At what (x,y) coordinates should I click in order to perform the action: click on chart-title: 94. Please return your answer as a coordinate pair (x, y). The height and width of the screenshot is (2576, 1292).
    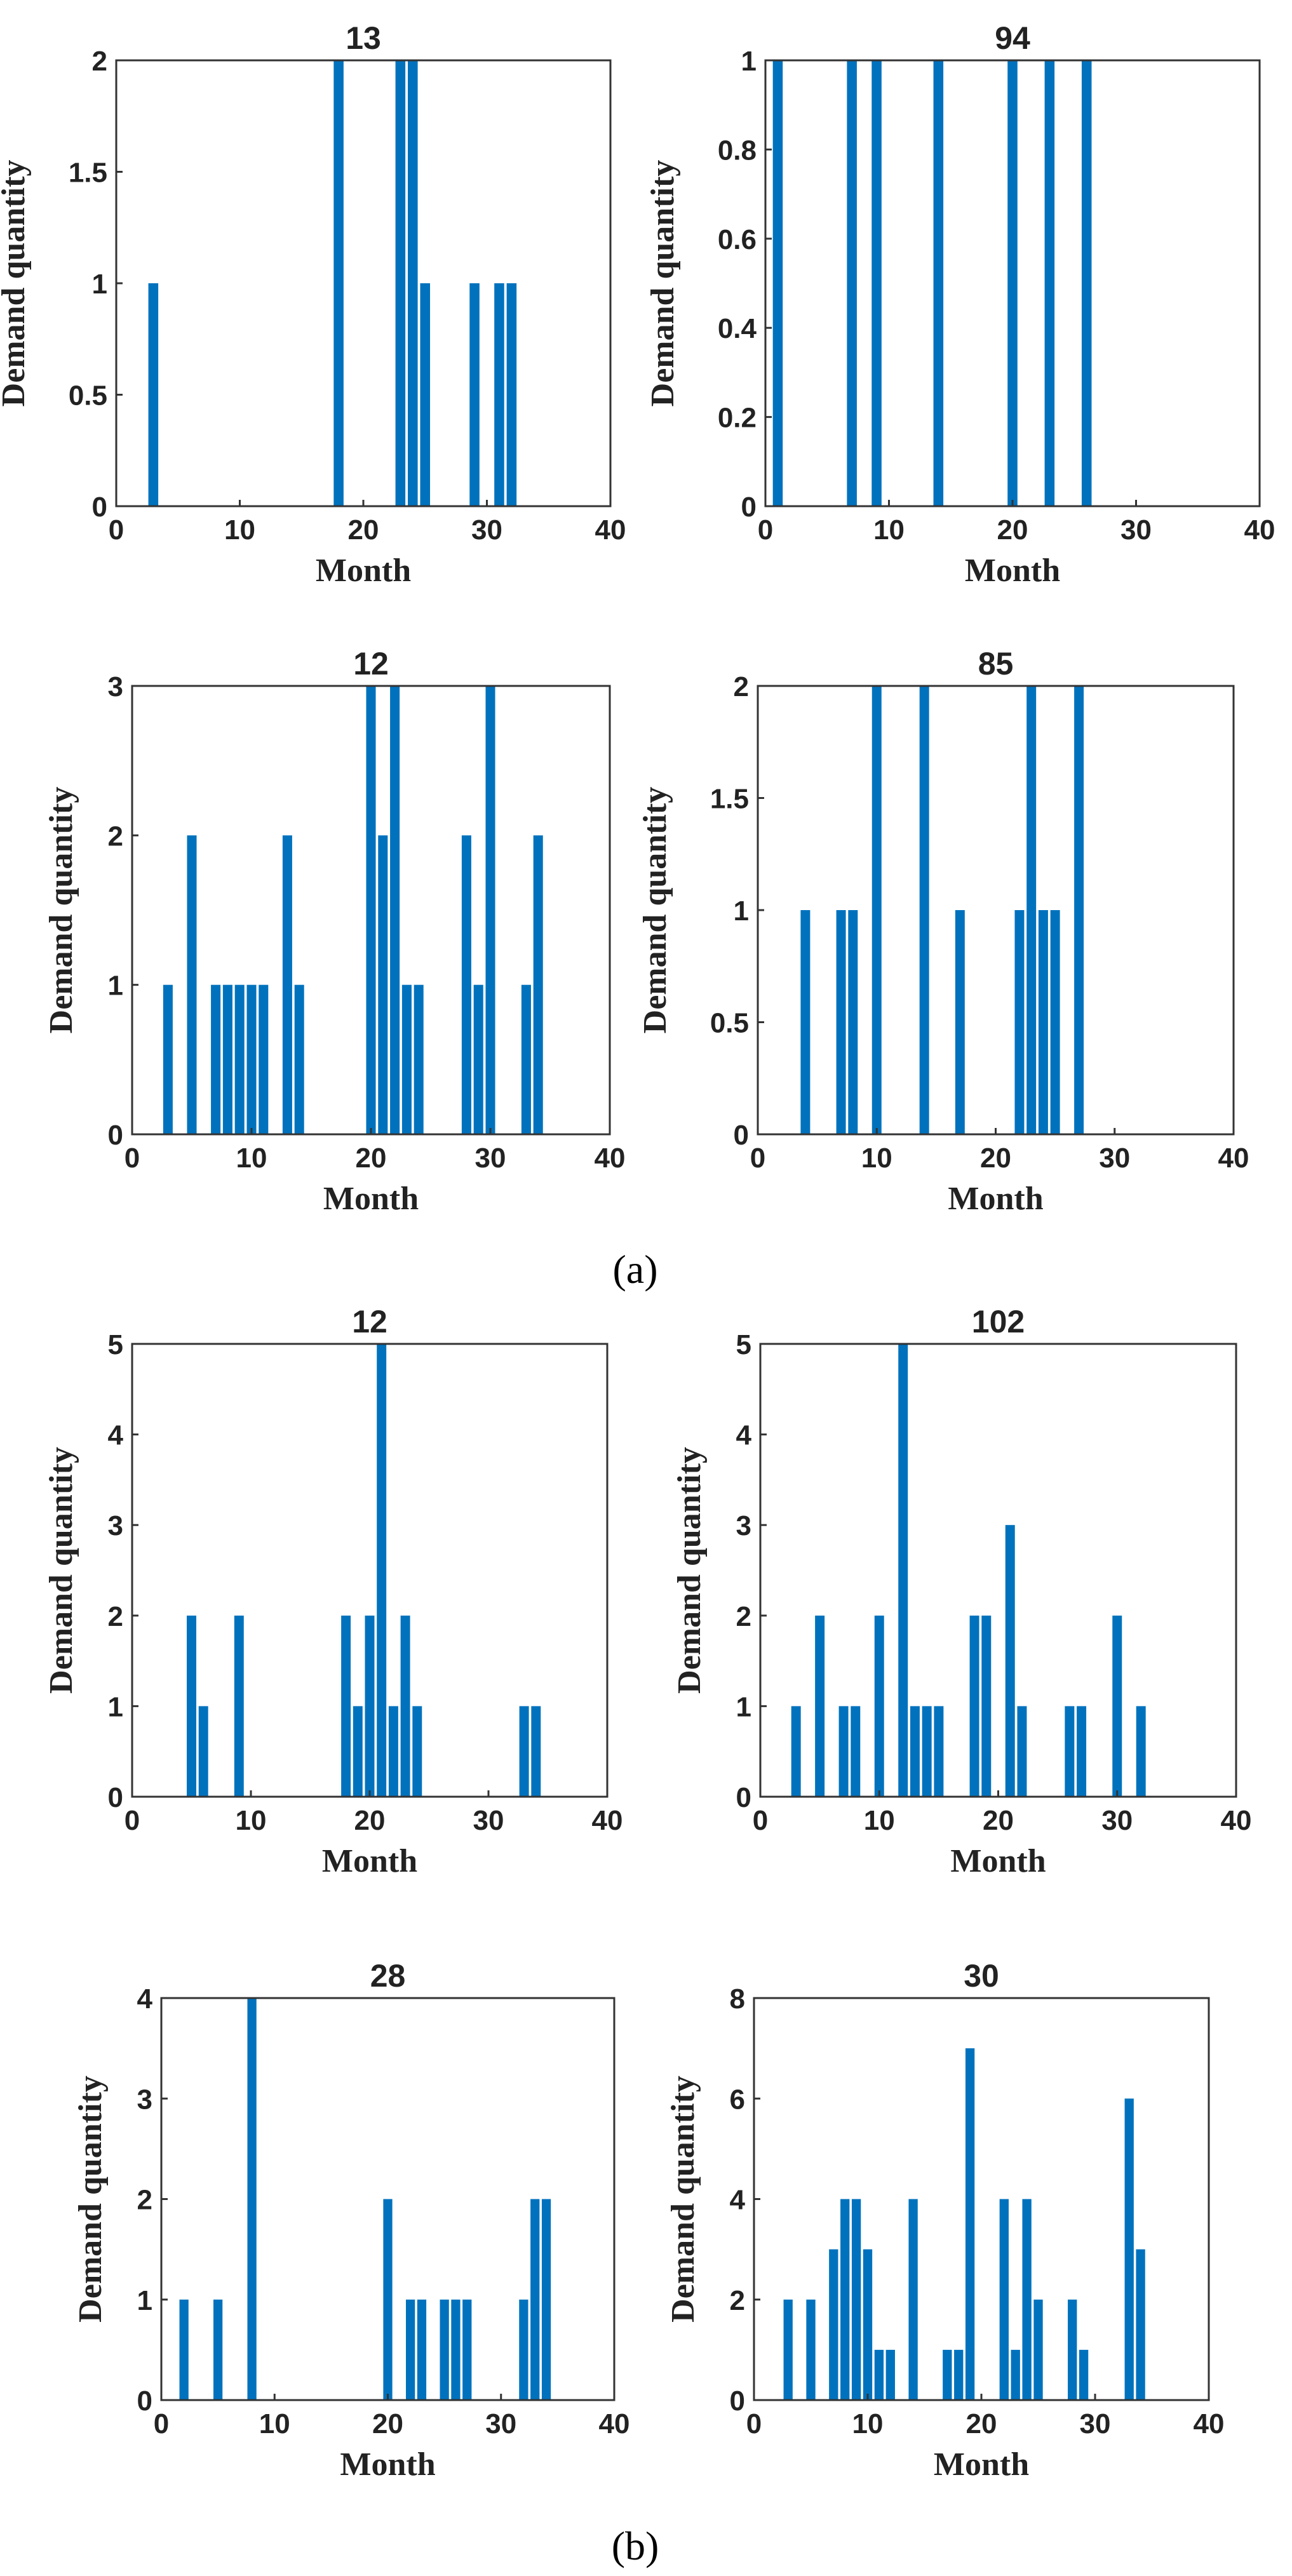
    Looking at the image, I should click on (1012, 38).